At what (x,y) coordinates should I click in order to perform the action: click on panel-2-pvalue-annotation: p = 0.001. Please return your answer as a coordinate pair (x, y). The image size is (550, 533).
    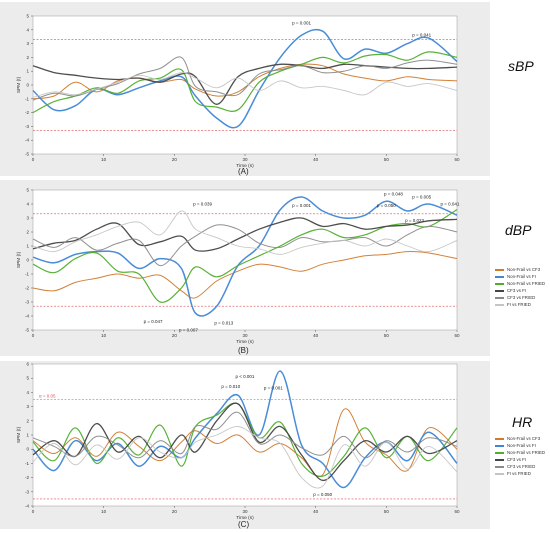
    Looking at the image, I should click on (301, 205).